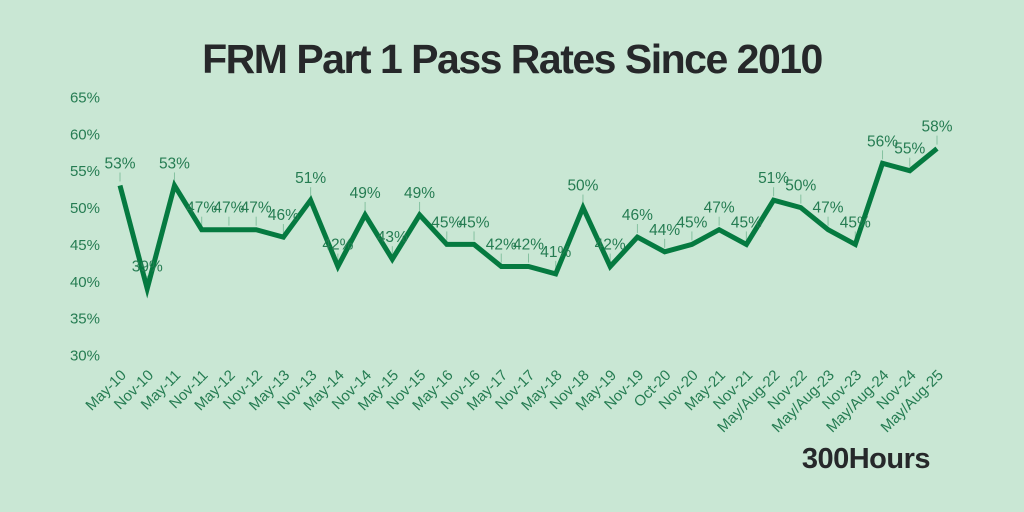 The height and width of the screenshot is (512, 1024). What do you see at coordinates (85, 356) in the screenshot?
I see `y-tick-label: 30%` at bounding box center [85, 356].